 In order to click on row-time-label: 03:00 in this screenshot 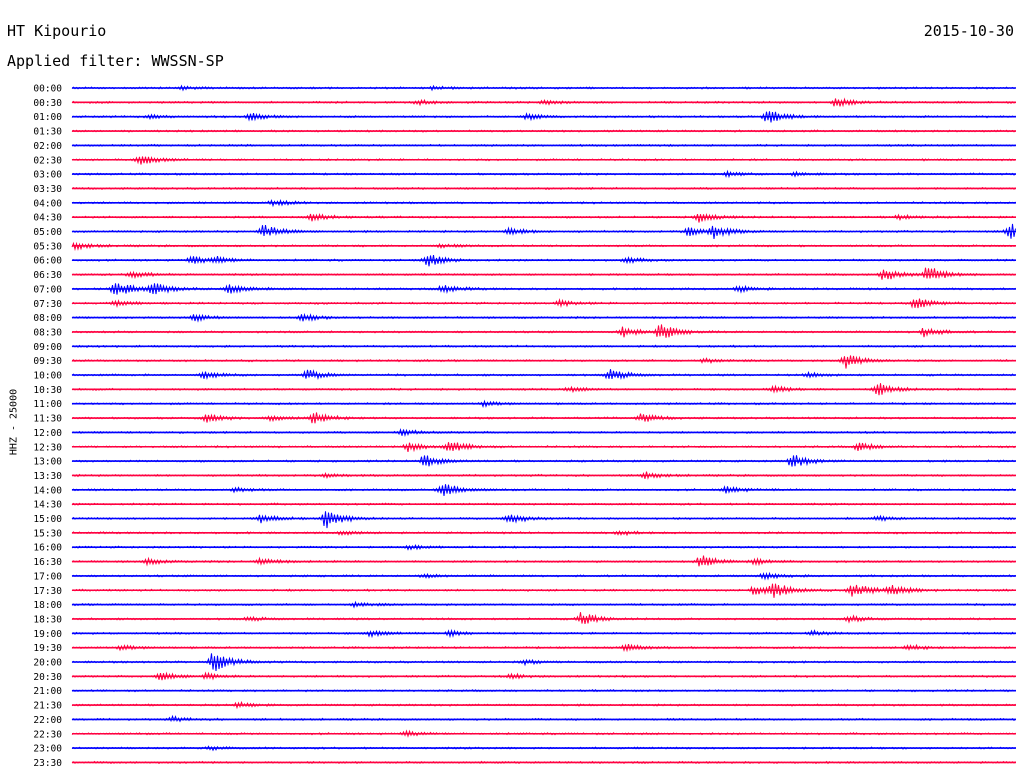, I will do `click(47, 175)`.